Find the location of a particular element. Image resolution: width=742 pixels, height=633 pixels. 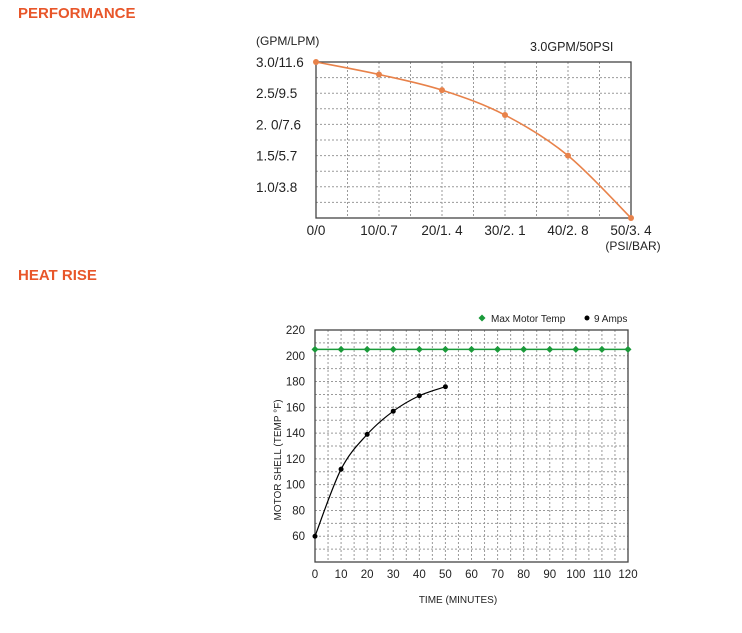

heat-y-tick-label: 180 is located at coordinates (295, 383).